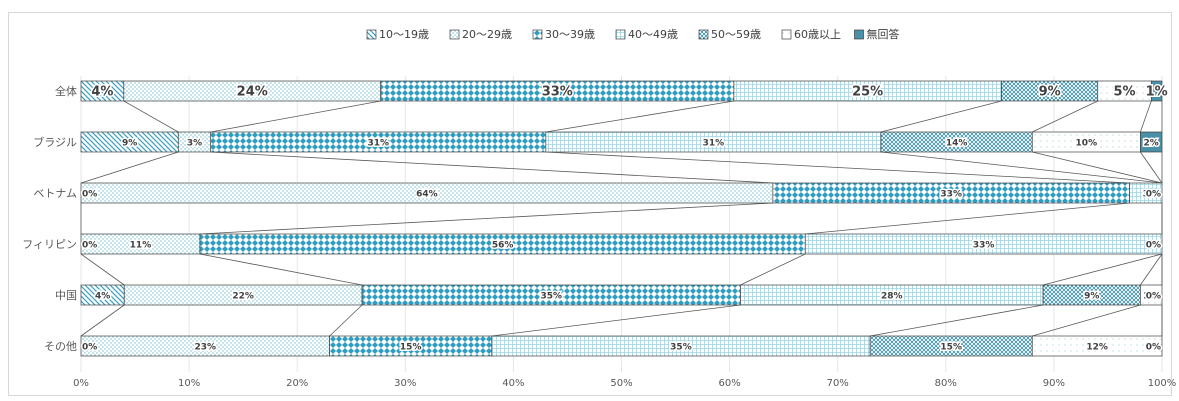  I want to click on x-tick-label: 30%, so click(405, 383).